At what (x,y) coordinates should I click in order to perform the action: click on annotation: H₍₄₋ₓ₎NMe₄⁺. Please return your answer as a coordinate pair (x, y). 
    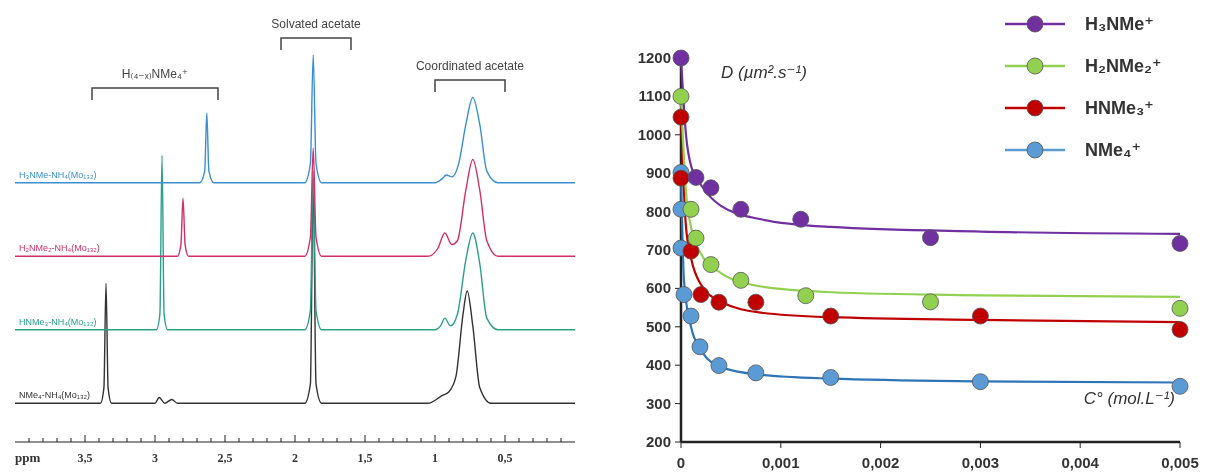
    Looking at the image, I should click on (155, 74).